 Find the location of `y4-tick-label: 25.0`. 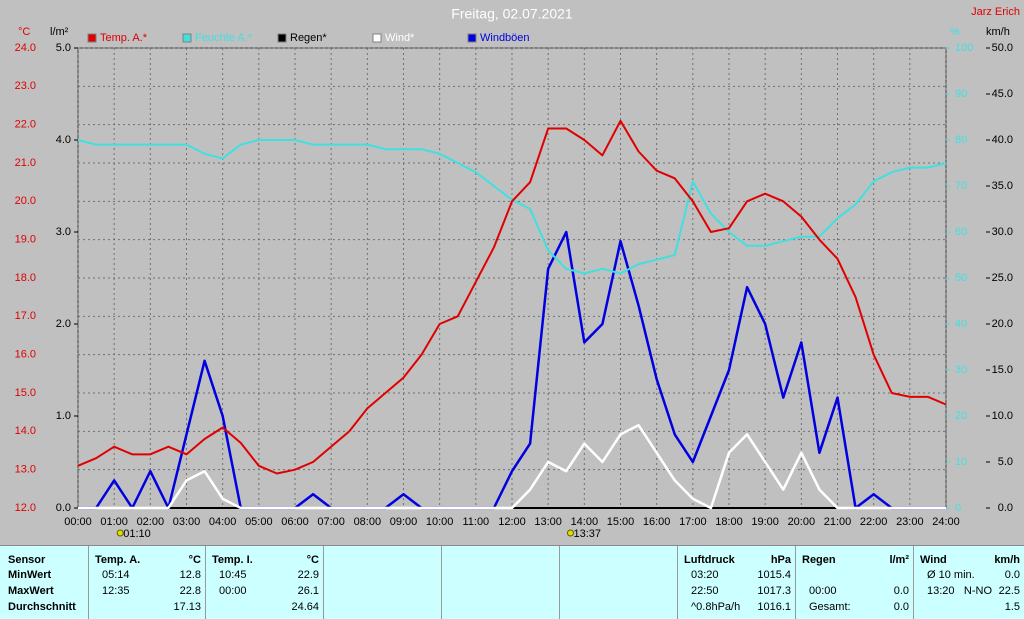

y4-tick-label: 25.0 is located at coordinates (1002, 278).